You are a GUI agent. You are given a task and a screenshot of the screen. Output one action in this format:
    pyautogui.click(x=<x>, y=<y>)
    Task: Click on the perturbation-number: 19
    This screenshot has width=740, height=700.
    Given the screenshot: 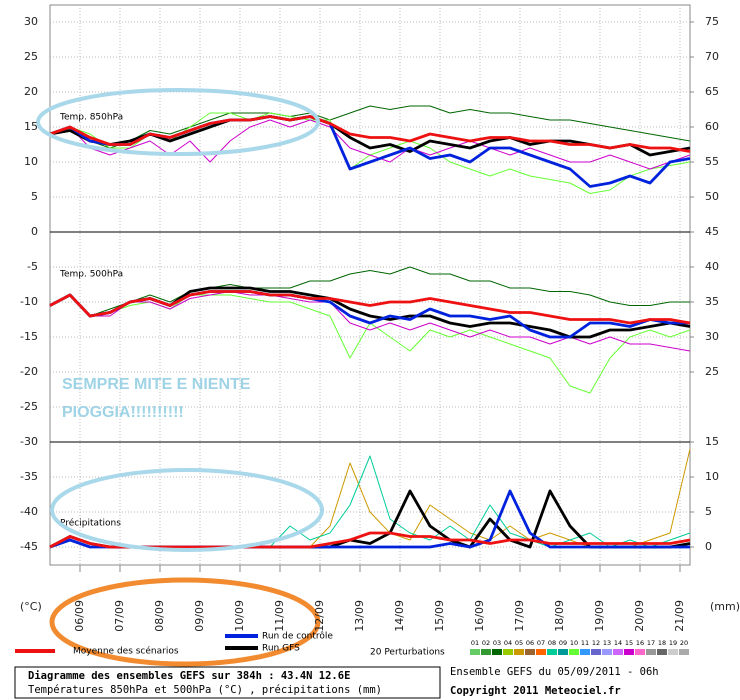 What is the action you would take?
    pyautogui.click(x=673, y=643)
    